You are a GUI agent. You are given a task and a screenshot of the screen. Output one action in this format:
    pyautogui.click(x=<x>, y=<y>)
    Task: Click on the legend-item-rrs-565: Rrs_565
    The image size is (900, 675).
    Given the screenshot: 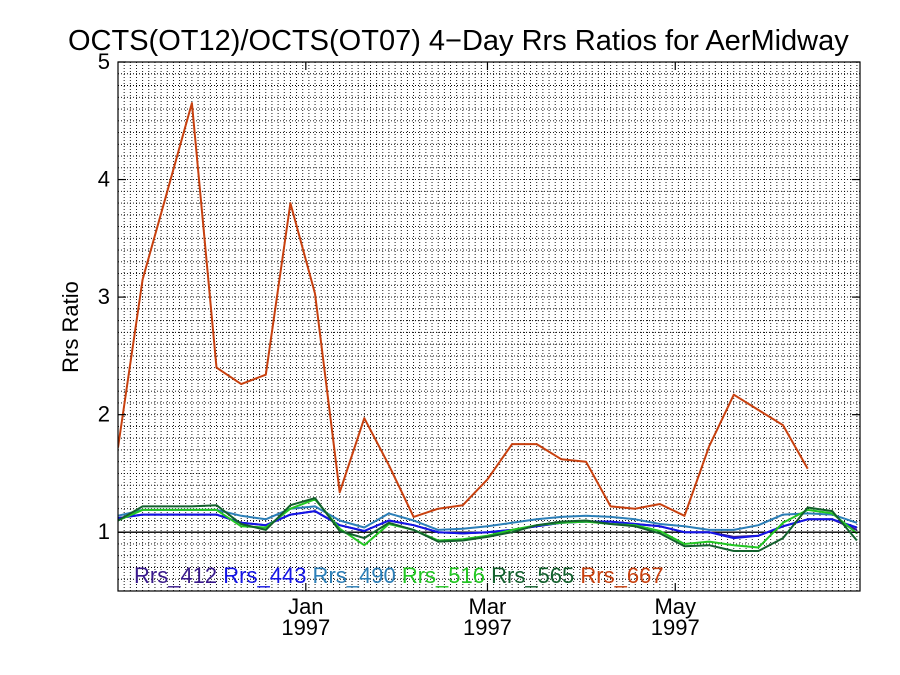 What is the action you would take?
    pyautogui.click(x=529, y=575)
    